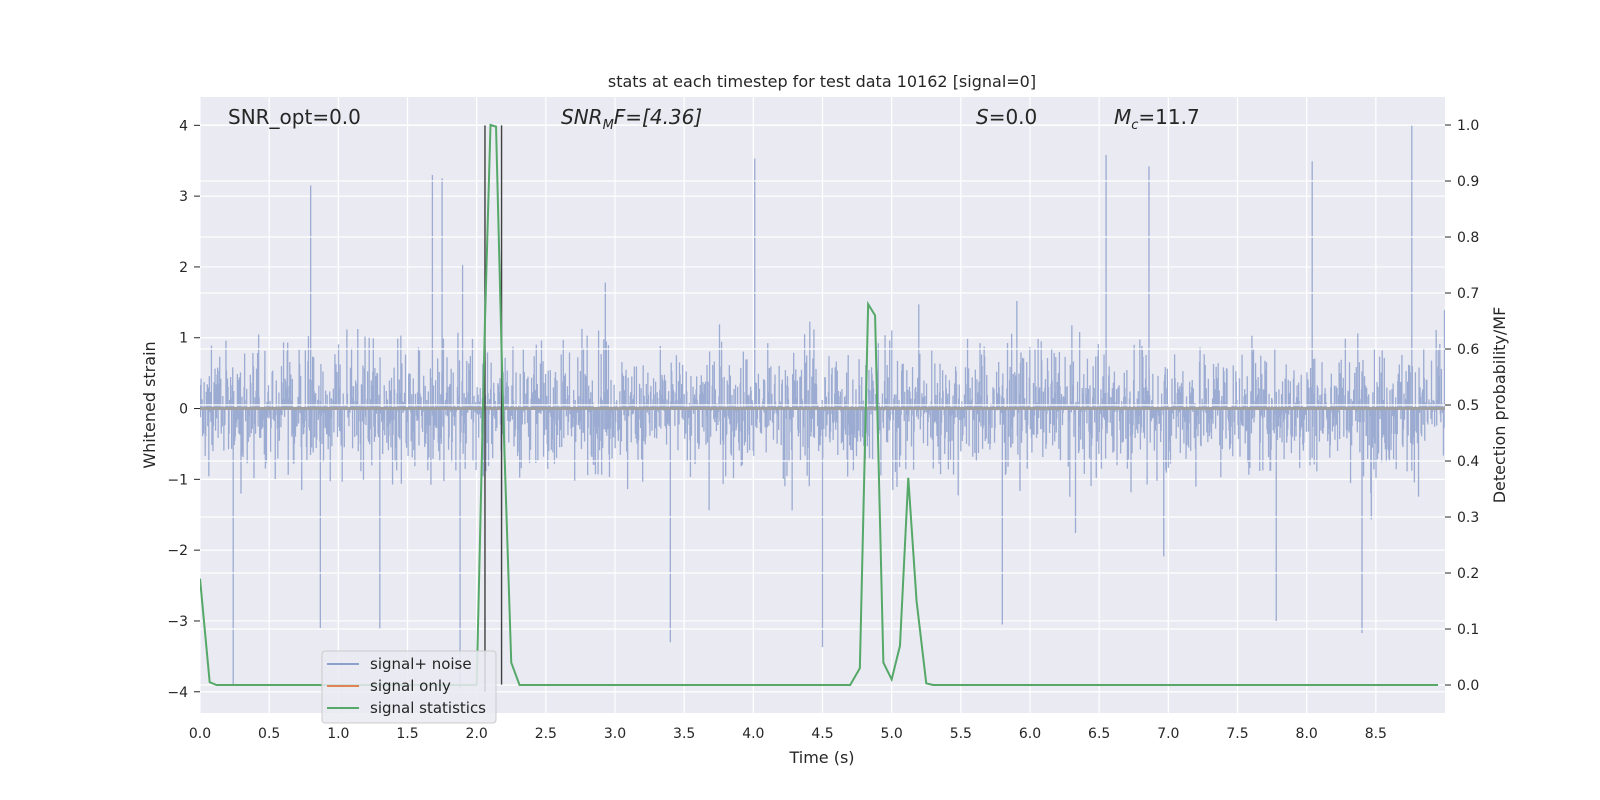 Image resolution: width=1600 pixels, height=800 pixels. I want to click on y-axis-left: 4 3 2 1 0 −1 −2 −3 −4, so click(183, 409).